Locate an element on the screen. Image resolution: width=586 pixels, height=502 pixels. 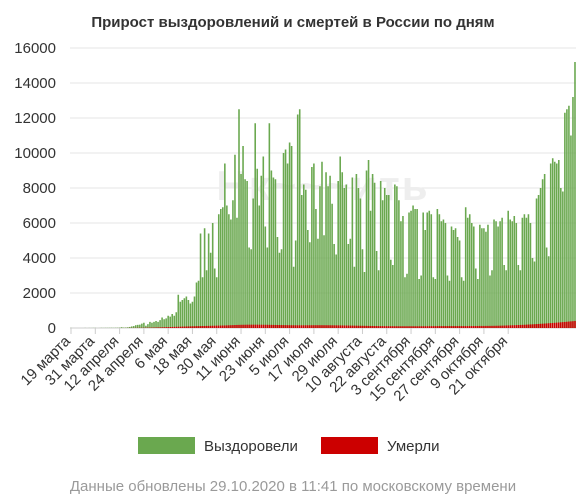
legend: Выздоровели Умерли is located at coordinates (288, 446).